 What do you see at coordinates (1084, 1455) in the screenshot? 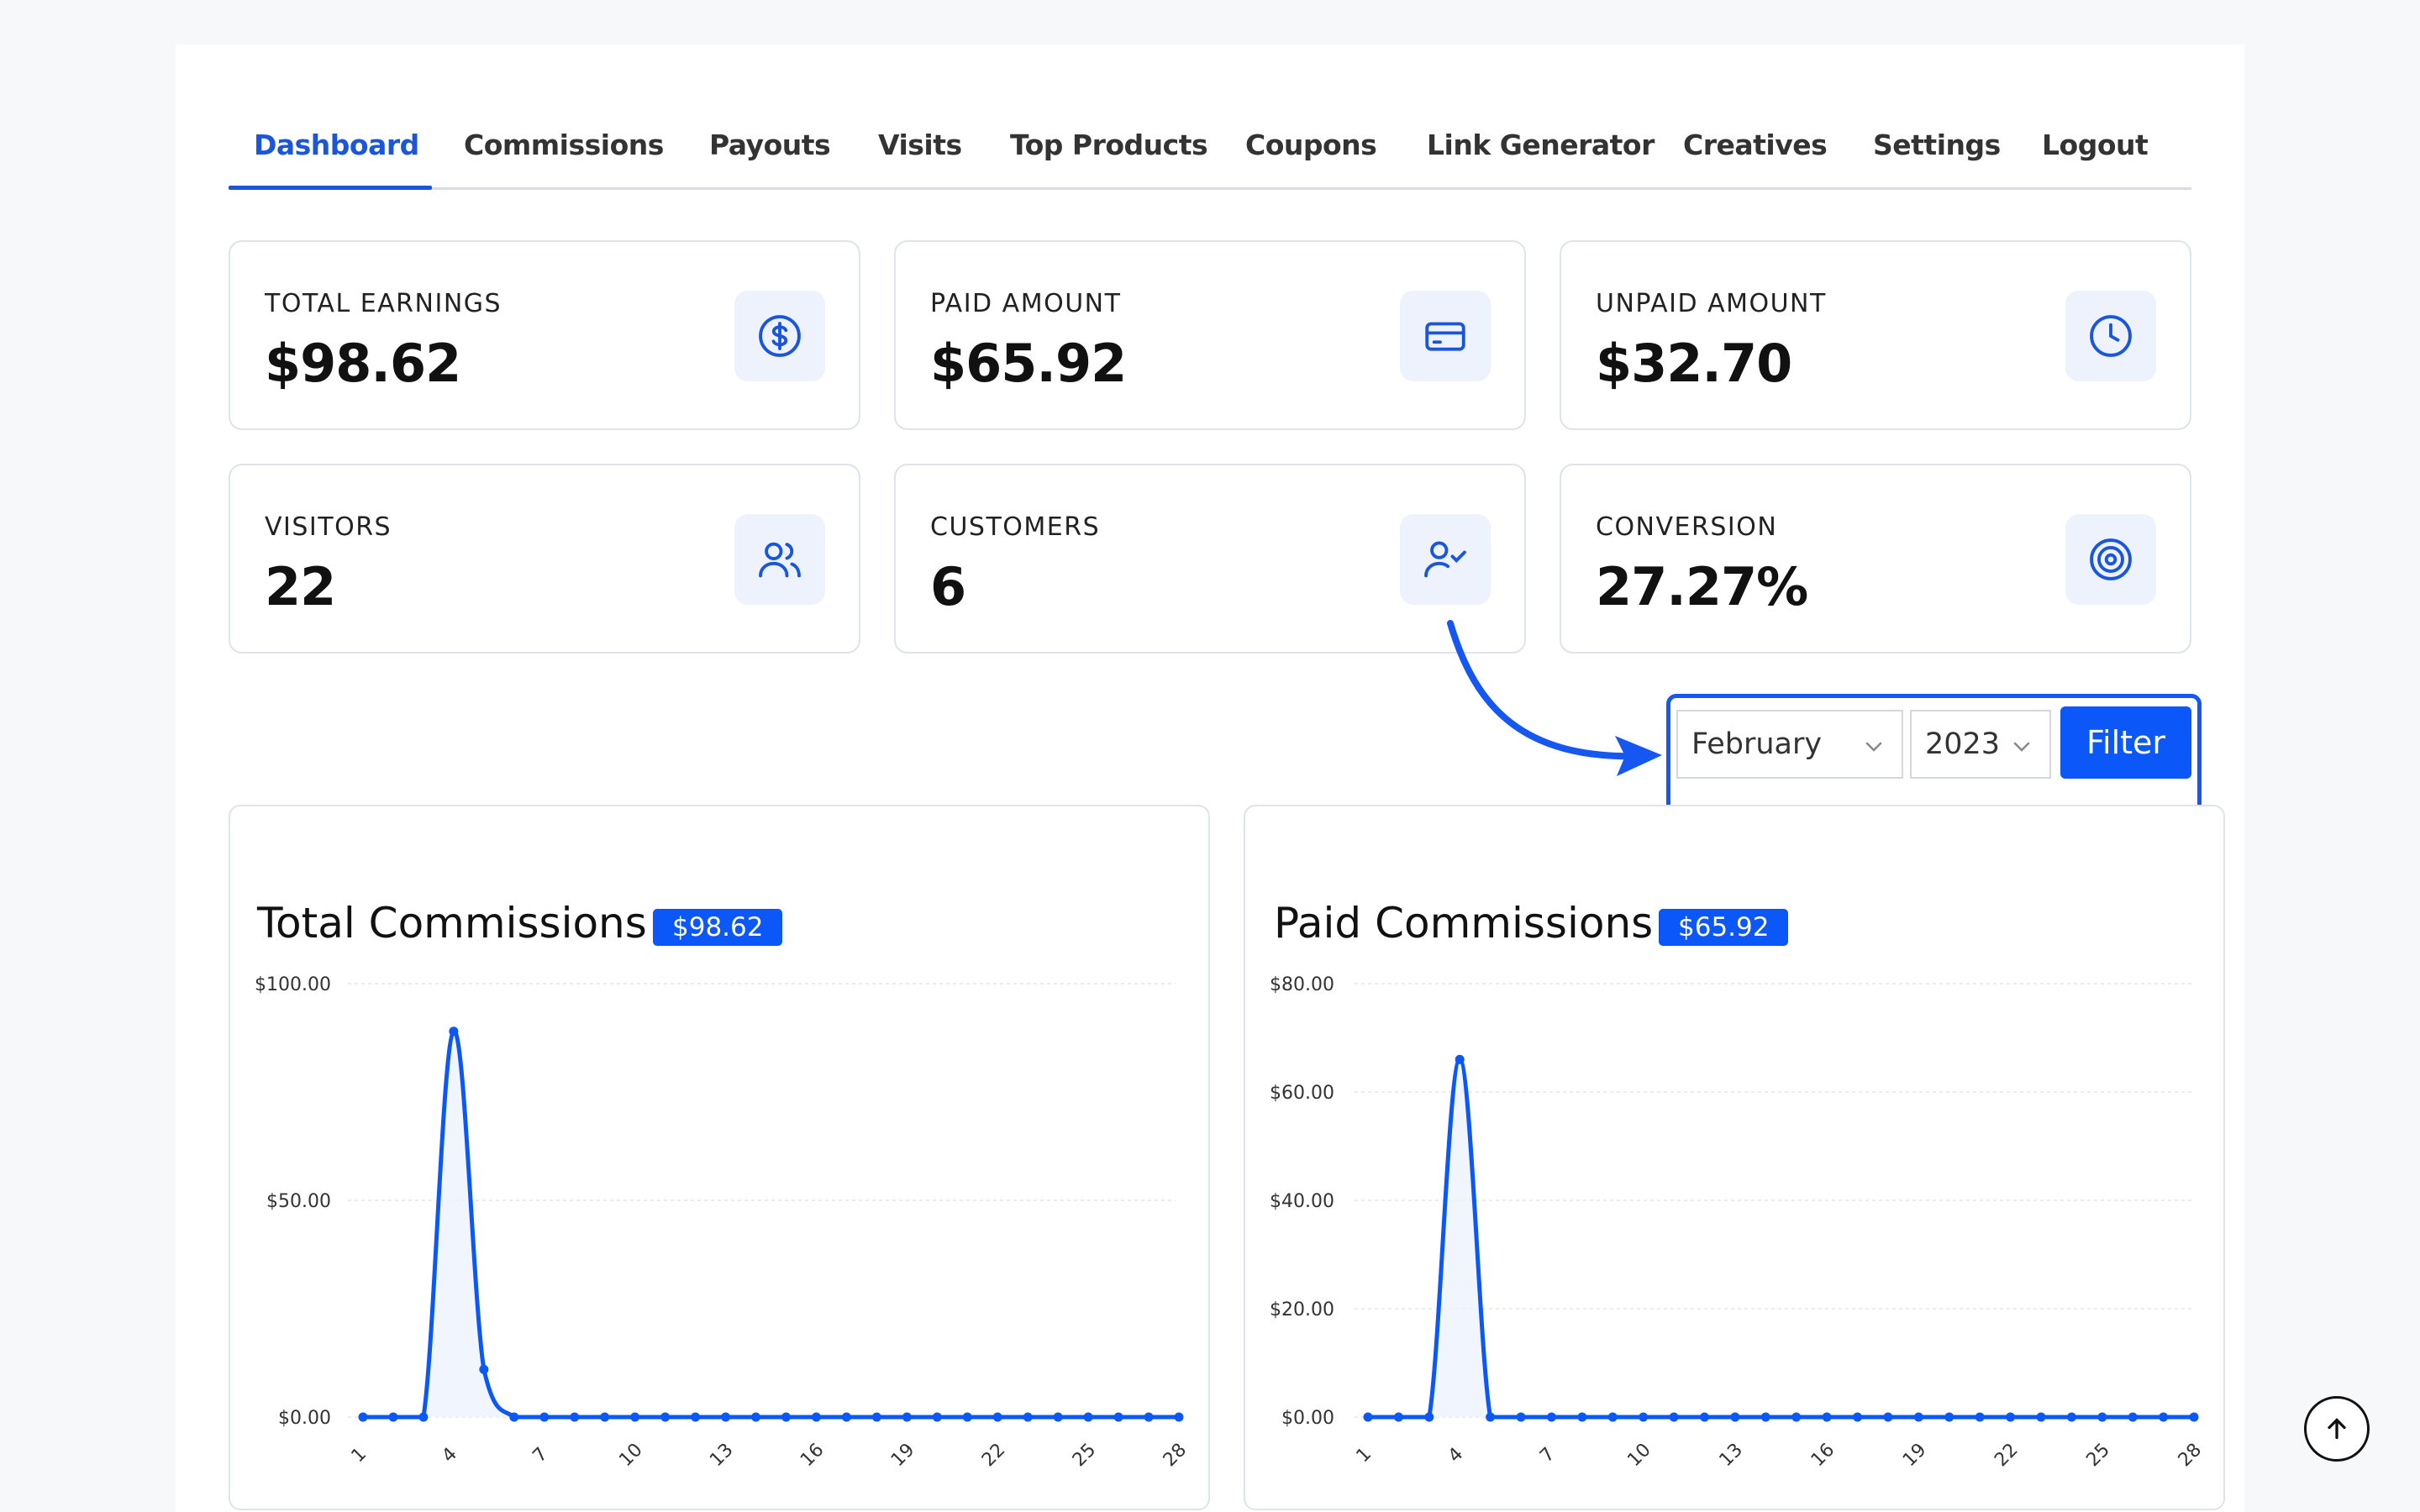
I see `x-tick-label: 25` at bounding box center [1084, 1455].